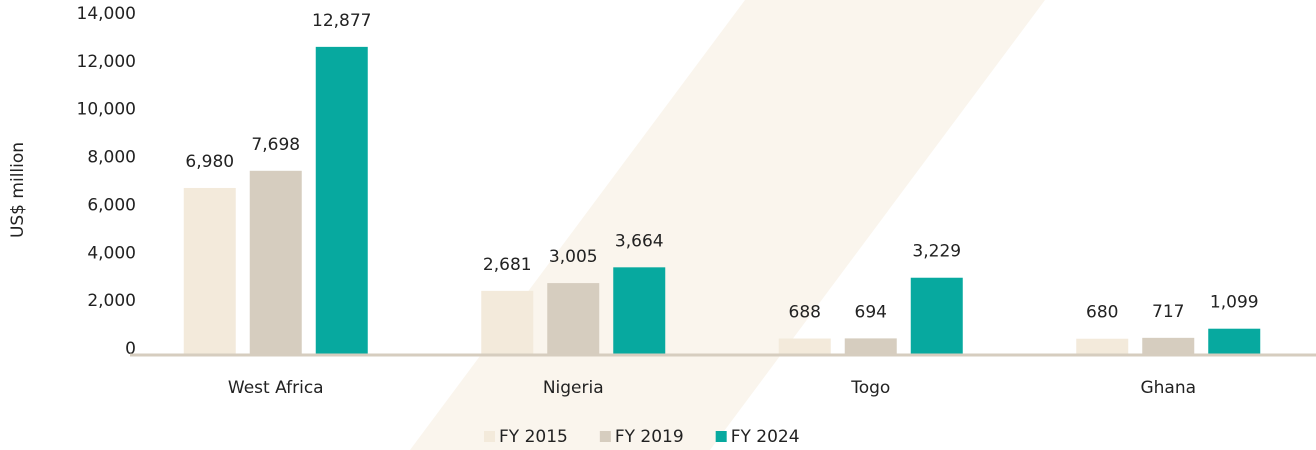  I want to click on y-axis-label: US$ million, so click(18, 190).